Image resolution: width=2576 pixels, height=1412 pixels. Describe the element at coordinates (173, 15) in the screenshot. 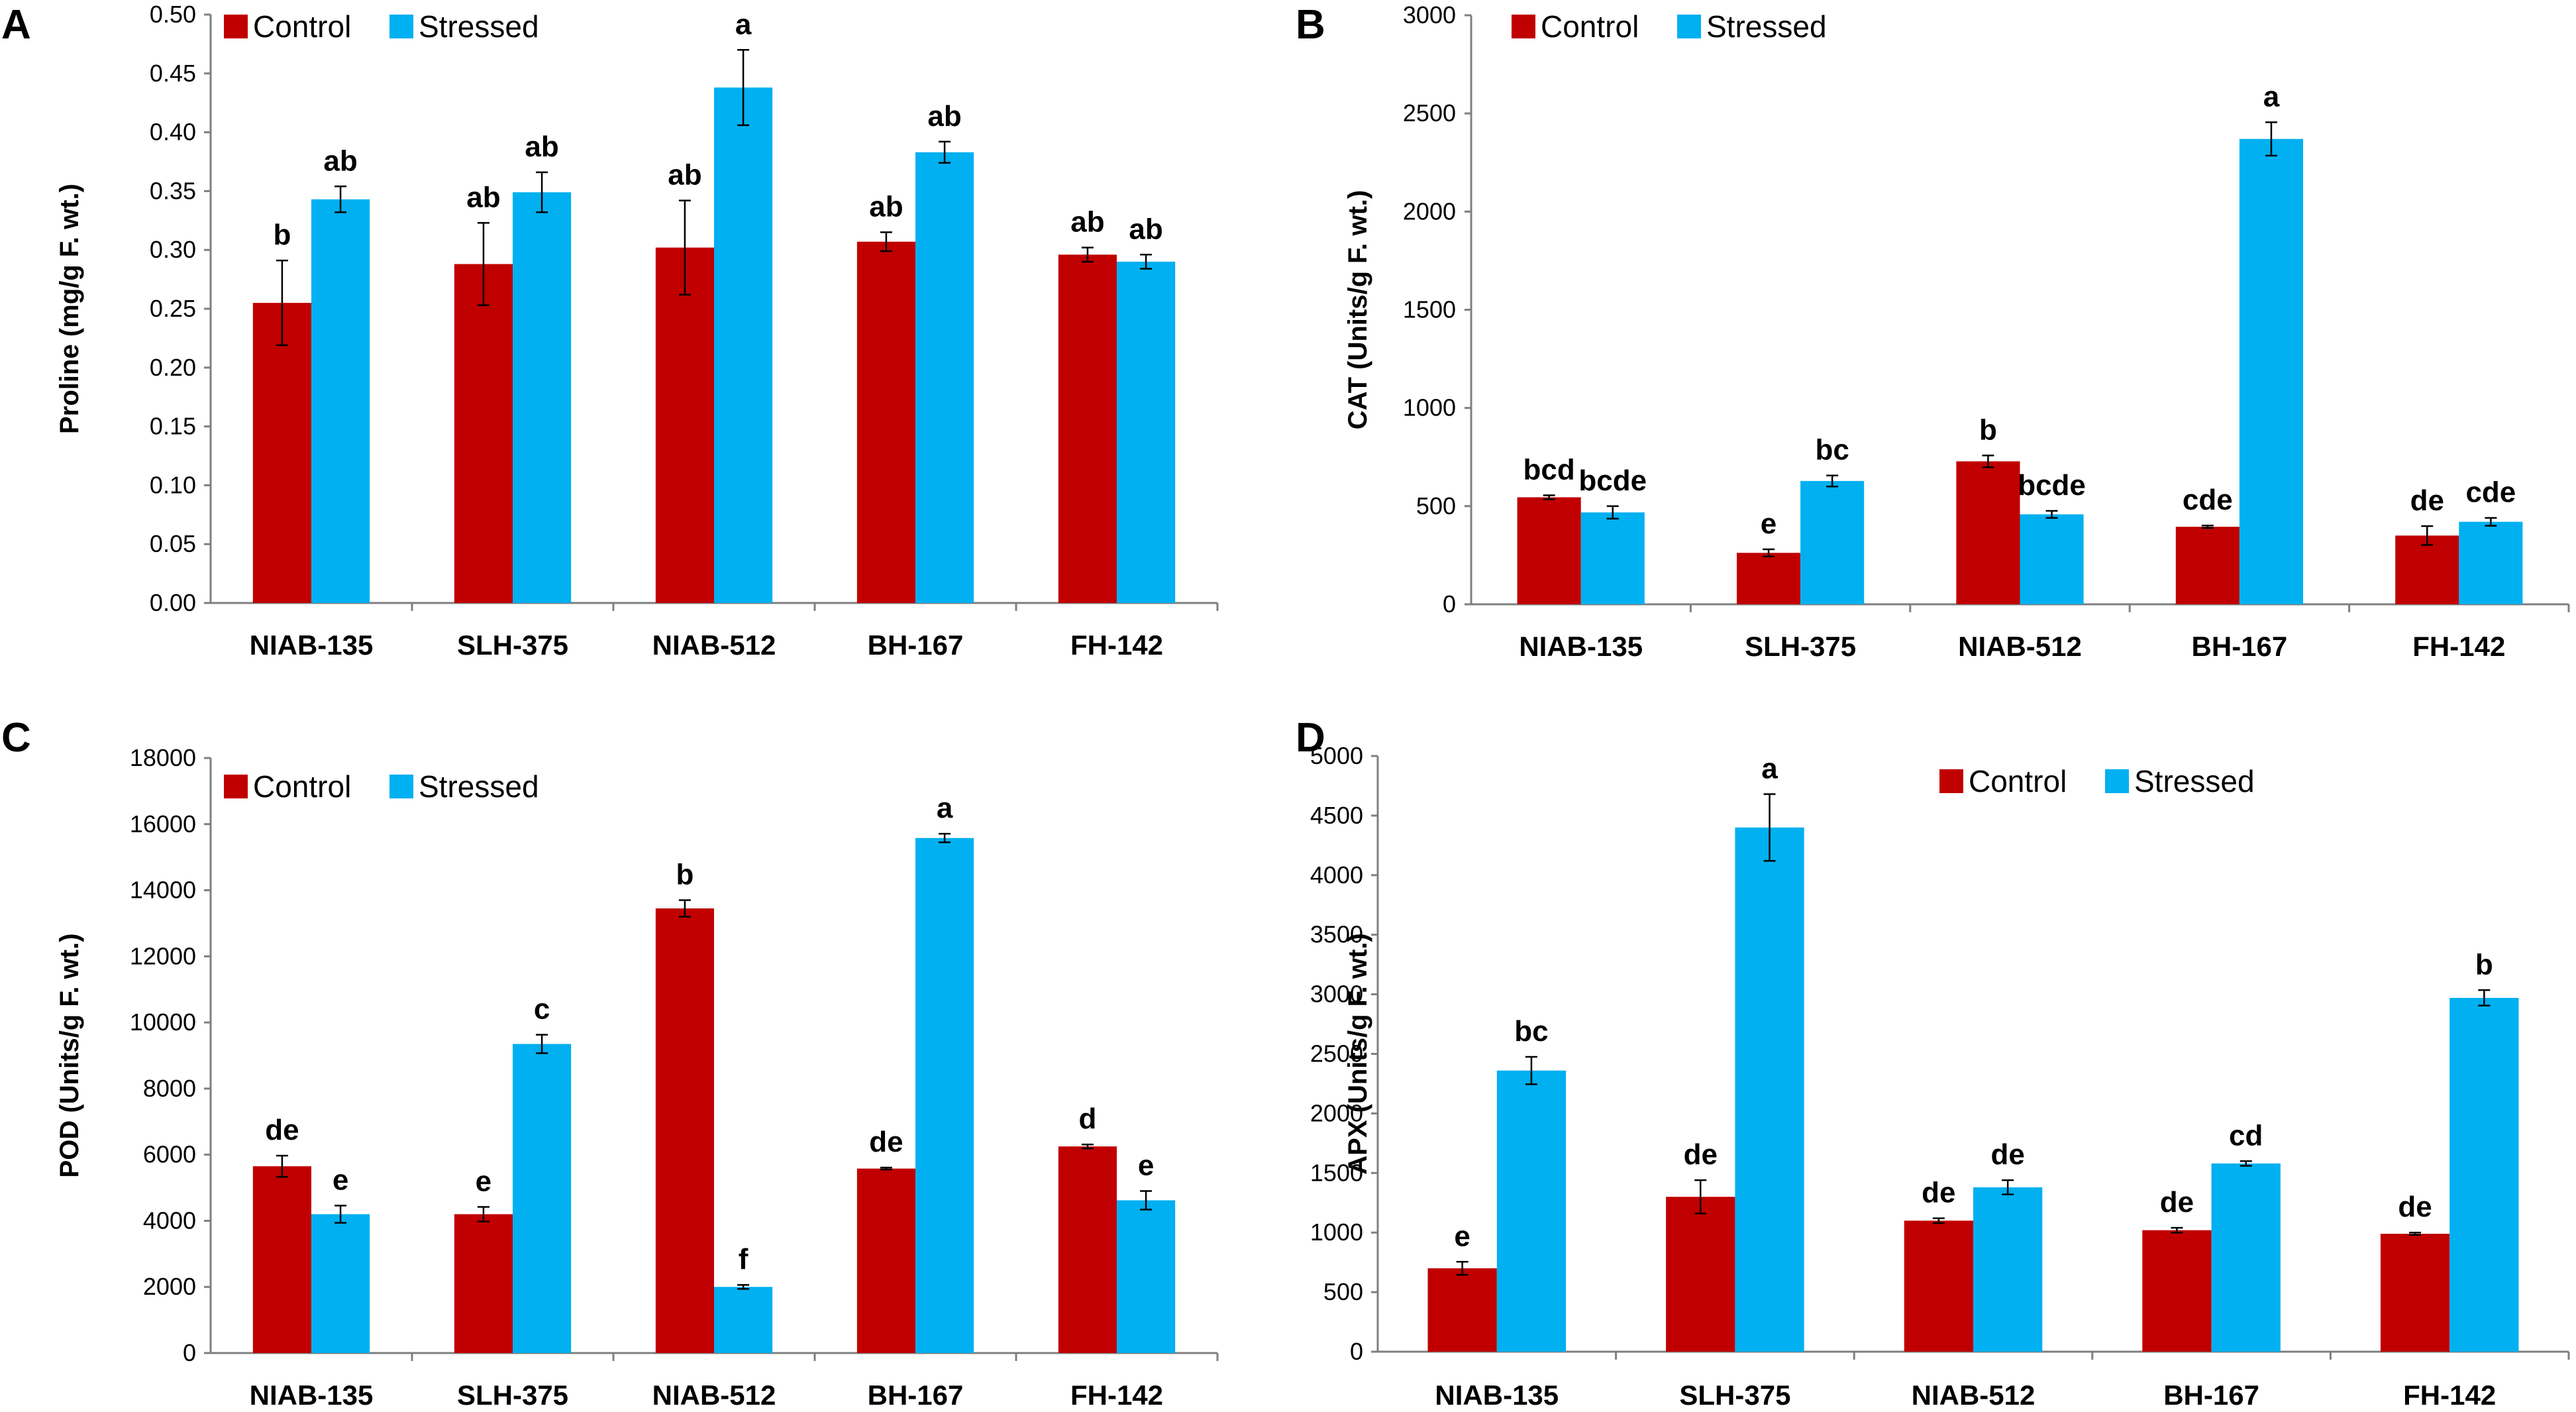

I see `y-tick-label: 0.50` at that location.